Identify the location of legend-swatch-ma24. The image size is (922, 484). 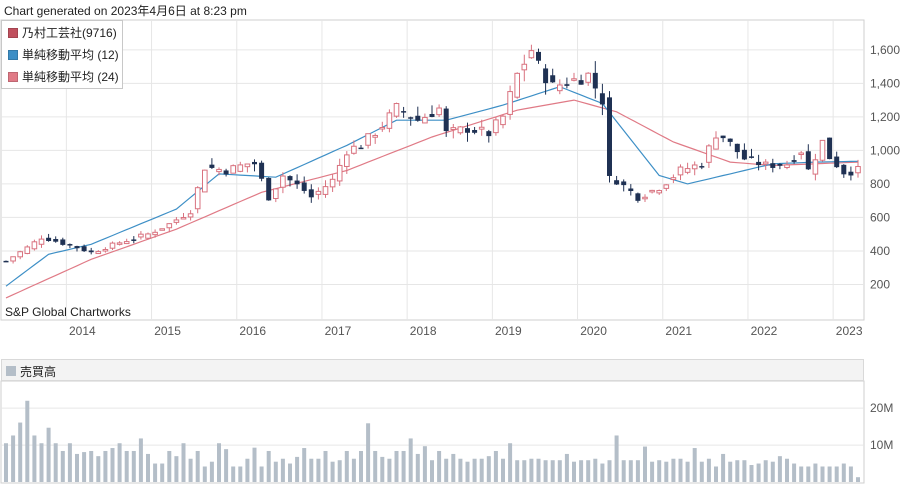
(13, 77).